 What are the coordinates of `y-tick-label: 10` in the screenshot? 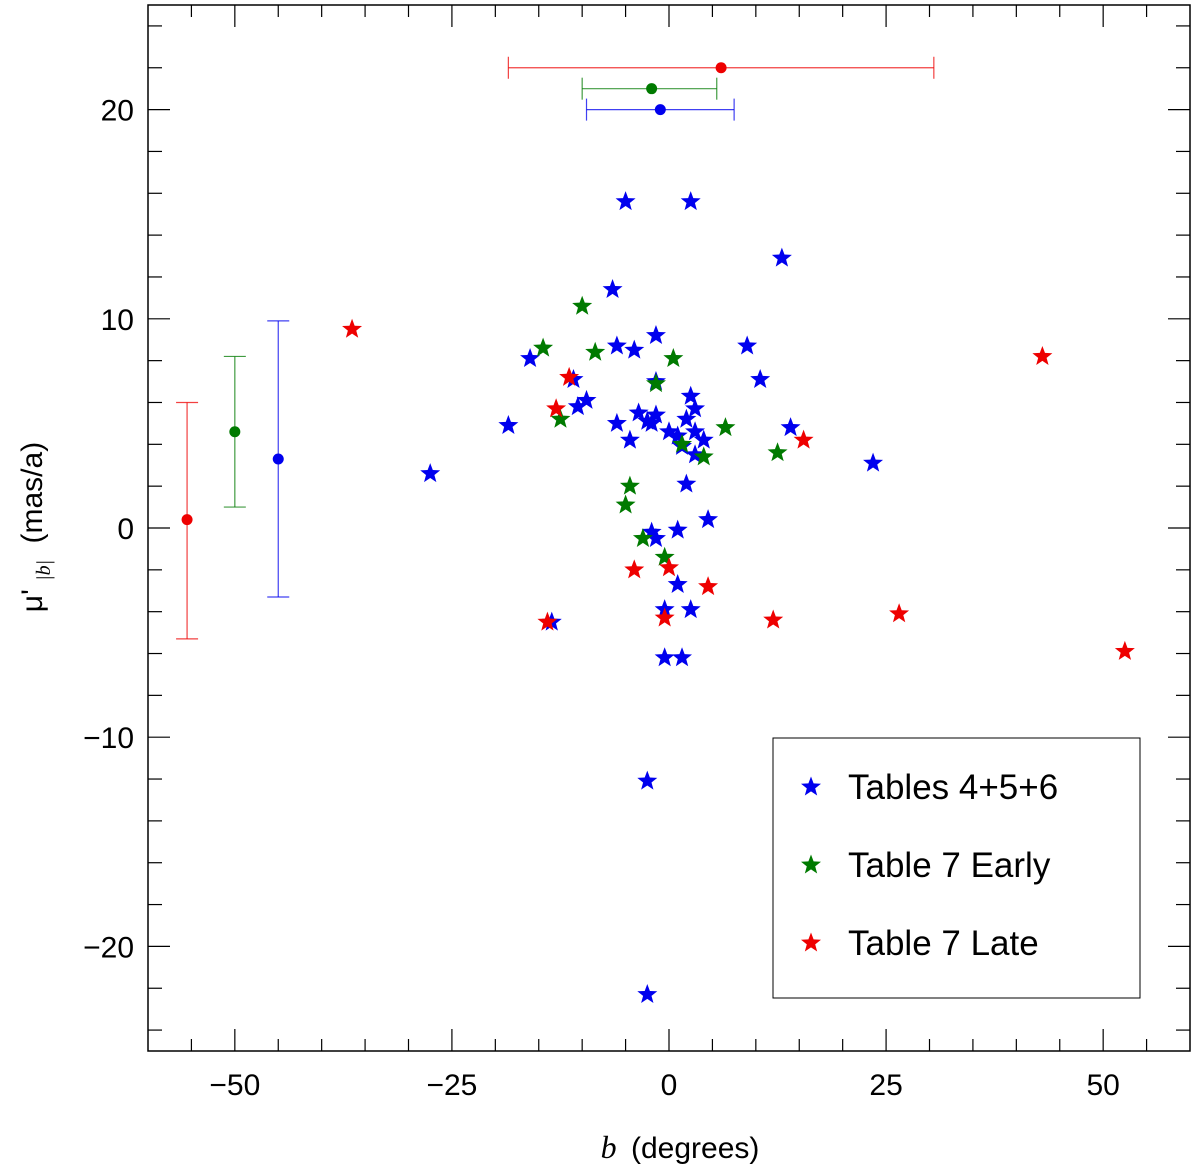 It's located at (117, 320).